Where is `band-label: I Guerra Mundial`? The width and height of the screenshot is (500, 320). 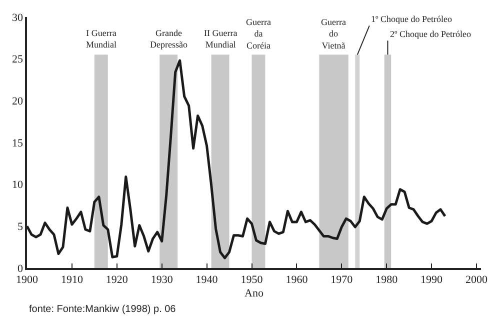
band-label: I Guerra Mundial is located at coordinates (101, 39).